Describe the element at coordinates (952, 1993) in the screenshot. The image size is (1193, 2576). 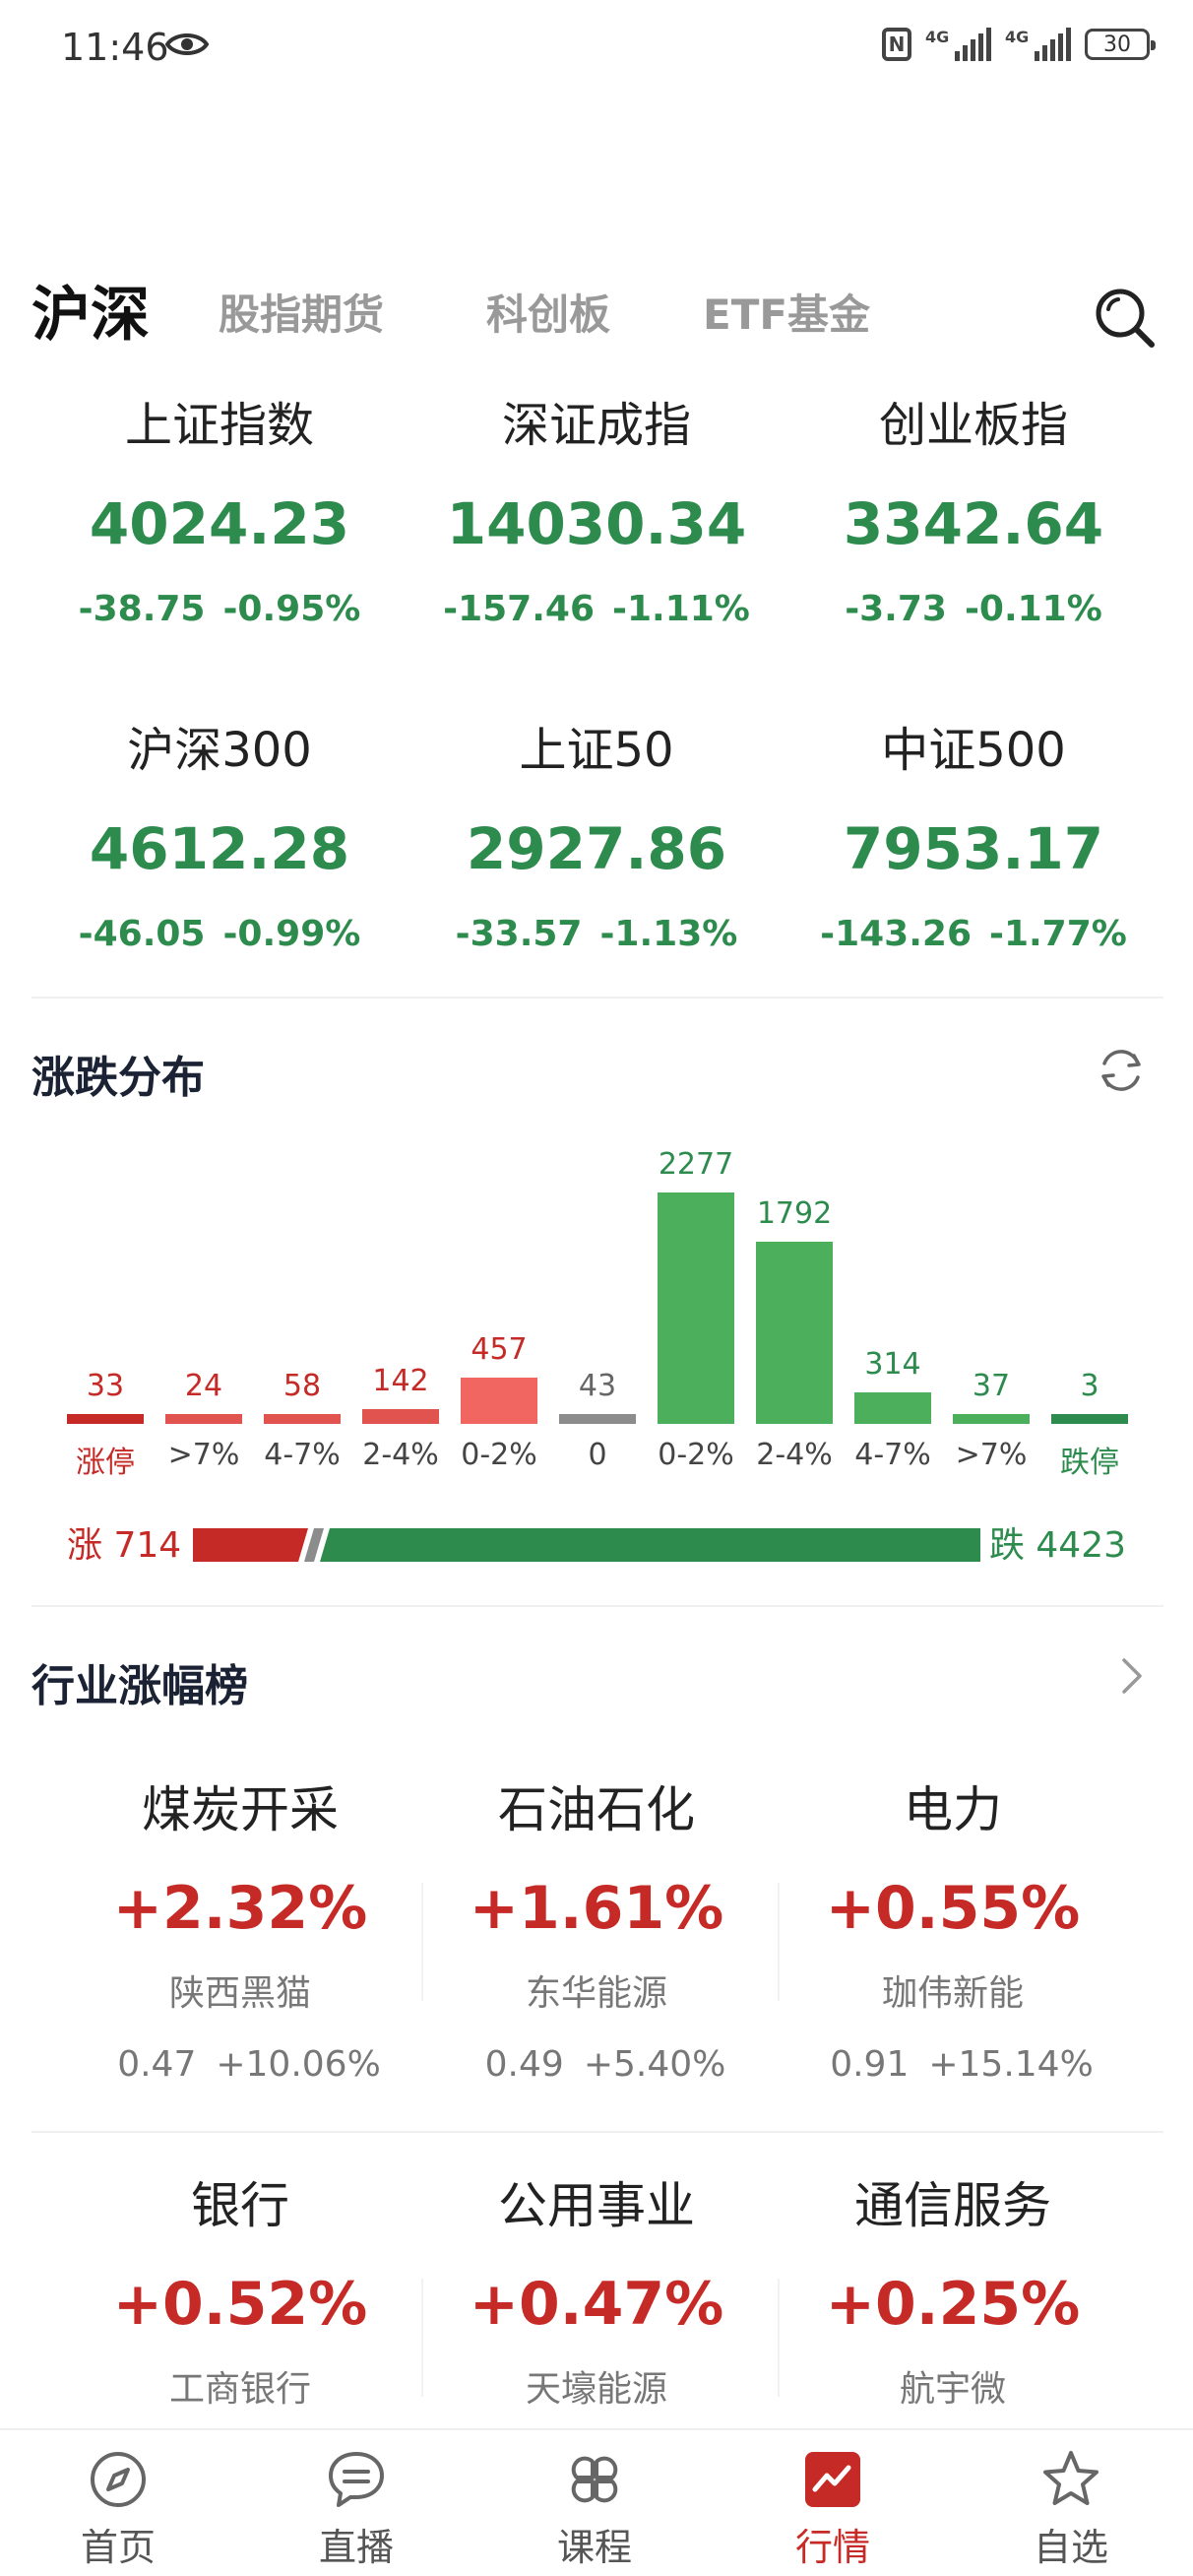
I see `industry-top-stock: 珈伟新能` at that location.